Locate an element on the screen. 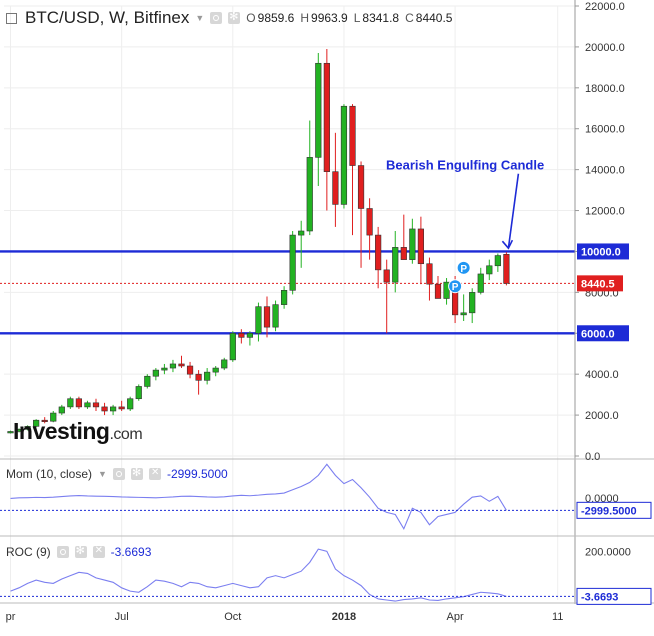 The width and height of the screenshot is (654, 636). y-tick-label: 12000.0 is located at coordinates (605, 212).